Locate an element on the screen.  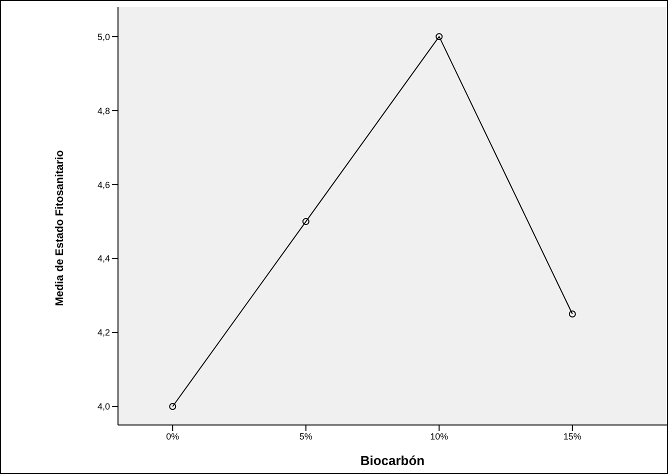
x-tick-label: 0% is located at coordinates (173, 436).